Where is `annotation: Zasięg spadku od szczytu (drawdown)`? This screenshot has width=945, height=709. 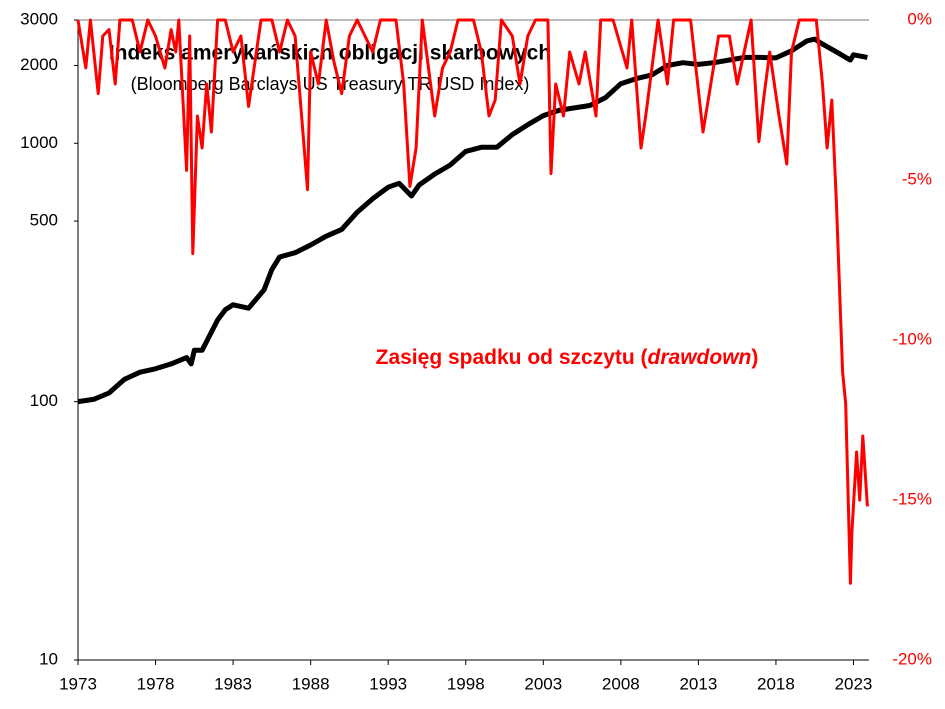 annotation: Zasięg spadku od szczytu (drawdown) is located at coordinates (567, 357).